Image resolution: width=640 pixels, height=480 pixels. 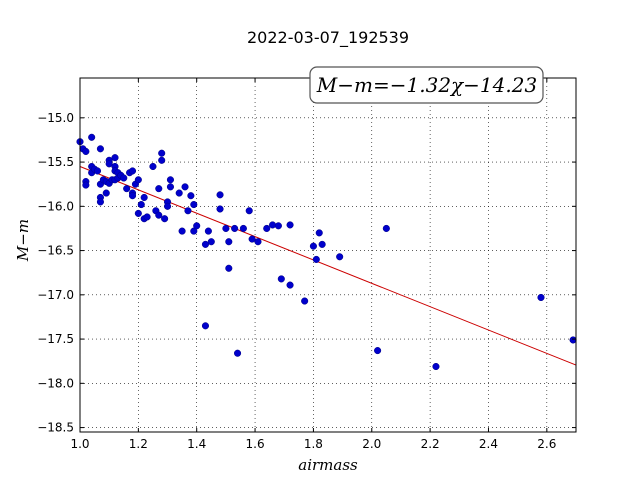 I want to click on x-tick-label: 2.2, so click(x=430, y=444).